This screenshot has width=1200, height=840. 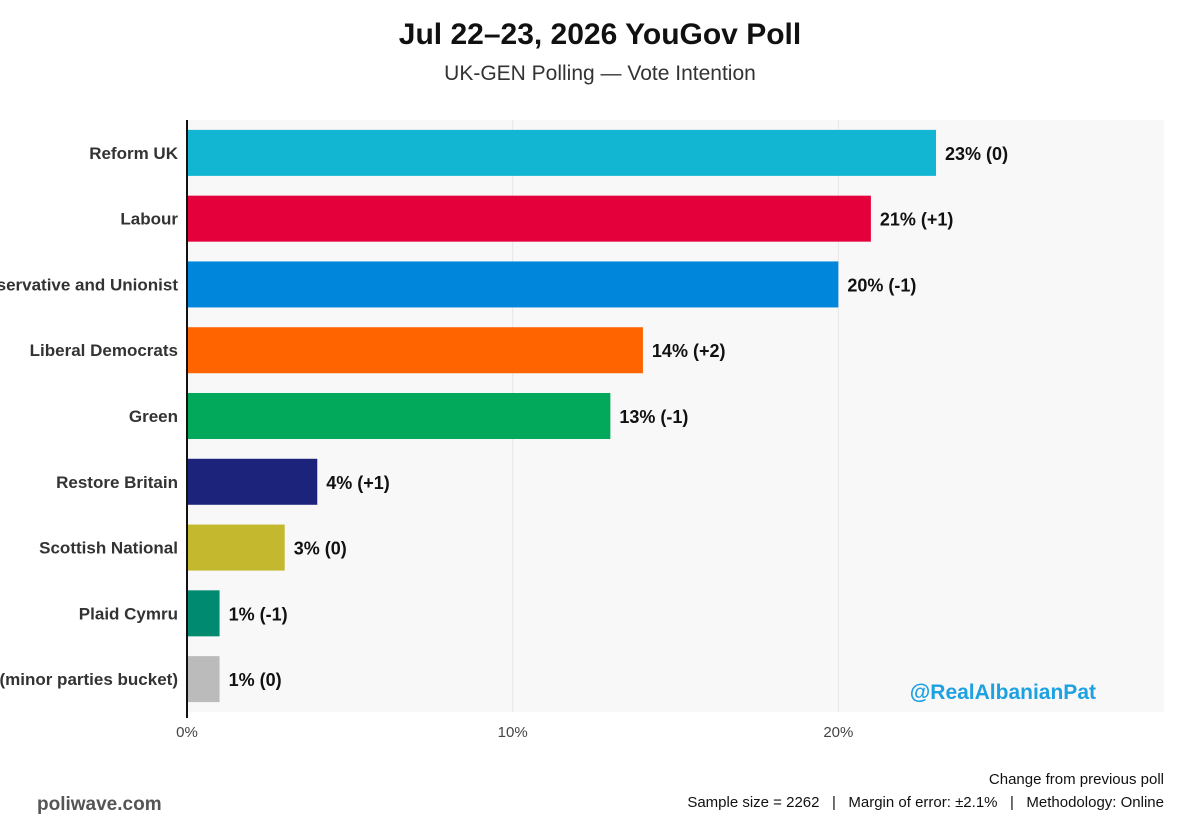 I want to click on category-label: Reform UK, so click(x=134, y=153).